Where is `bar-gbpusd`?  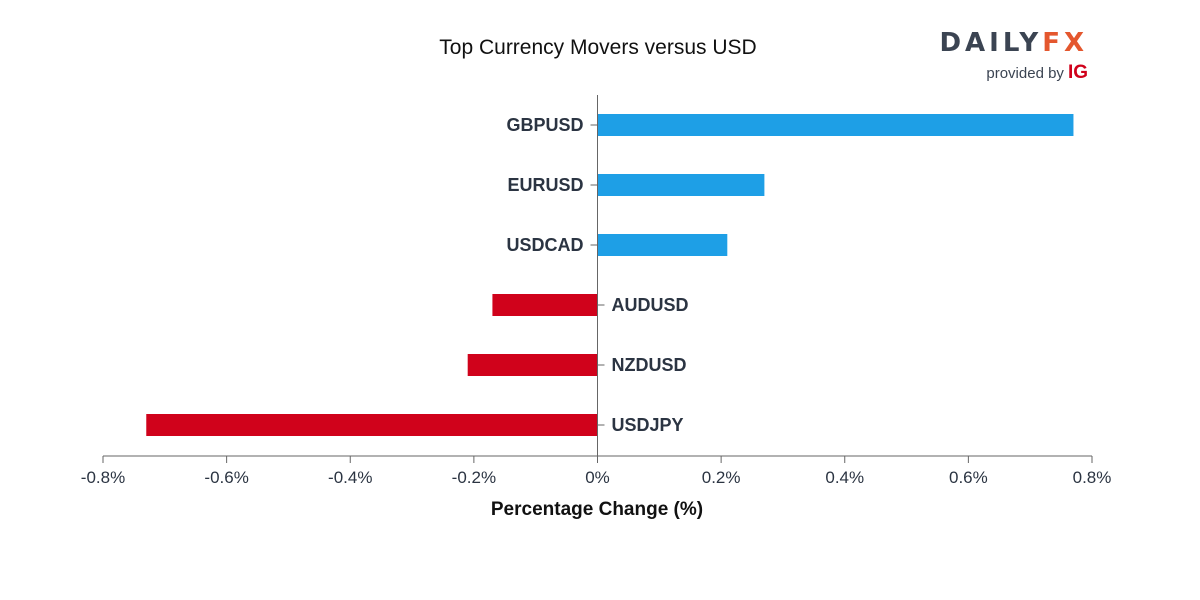
bar-gbpusd is located at coordinates (835, 125).